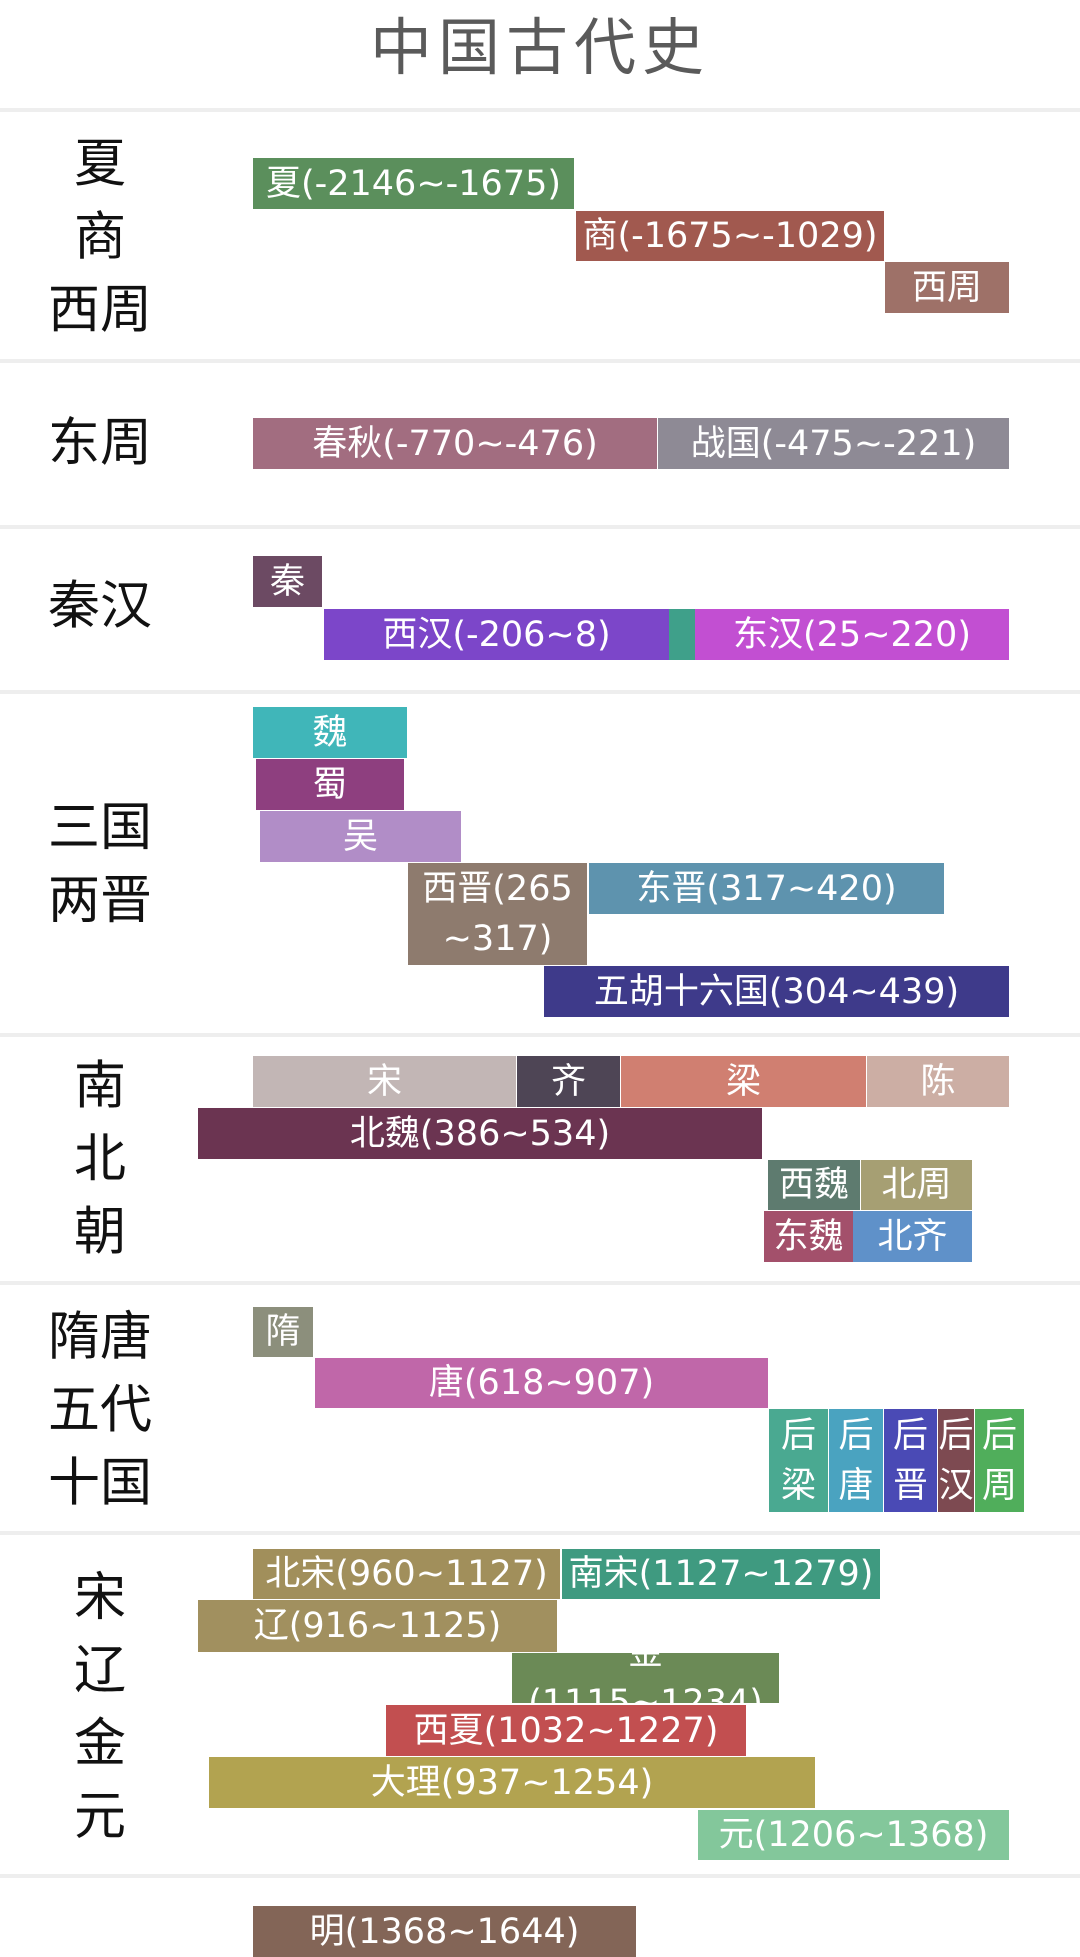 The width and height of the screenshot is (1080, 1957). I want to click on bar-houzhou: 后 周, so click(999, 1460).